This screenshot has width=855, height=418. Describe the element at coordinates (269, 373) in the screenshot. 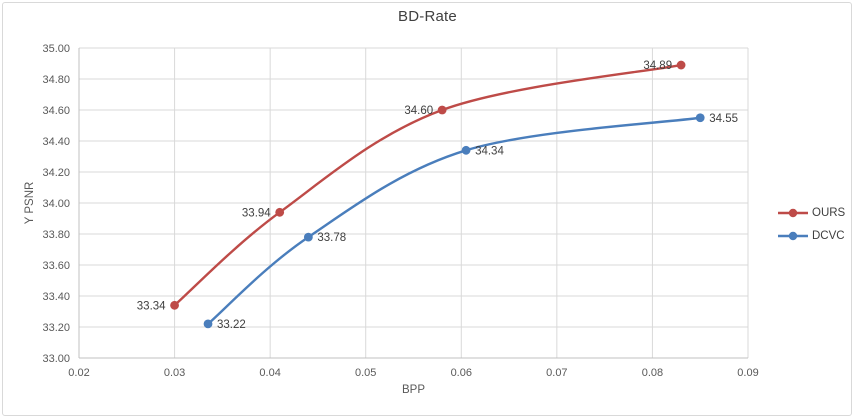

I see `x-tick-label: 0.04` at that location.